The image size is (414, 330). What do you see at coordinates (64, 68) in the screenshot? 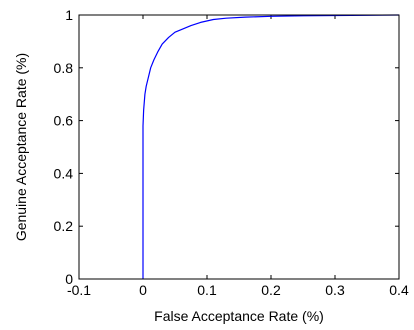
I see `y-tick-label: 0.8` at bounding box center [64, 68].